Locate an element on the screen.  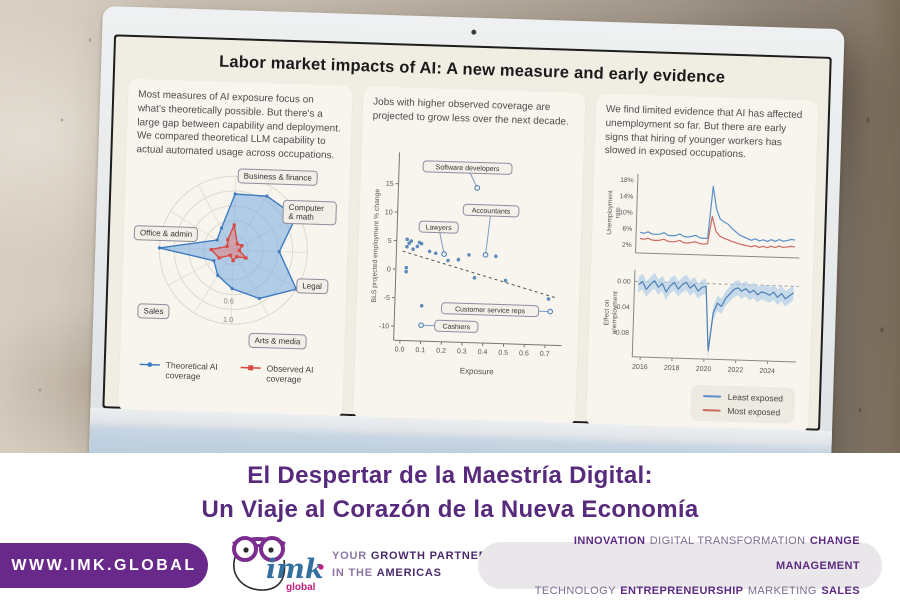
svg-text: 0.00 is located at coordinates (624, 281).